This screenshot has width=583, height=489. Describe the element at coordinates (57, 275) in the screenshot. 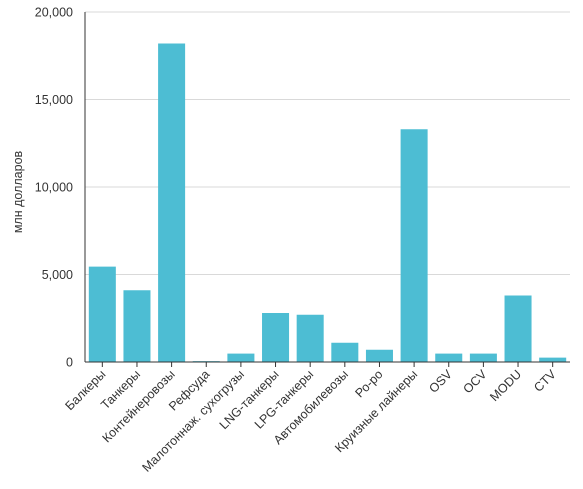

I see `y-tick-label: 5,000` at that location.